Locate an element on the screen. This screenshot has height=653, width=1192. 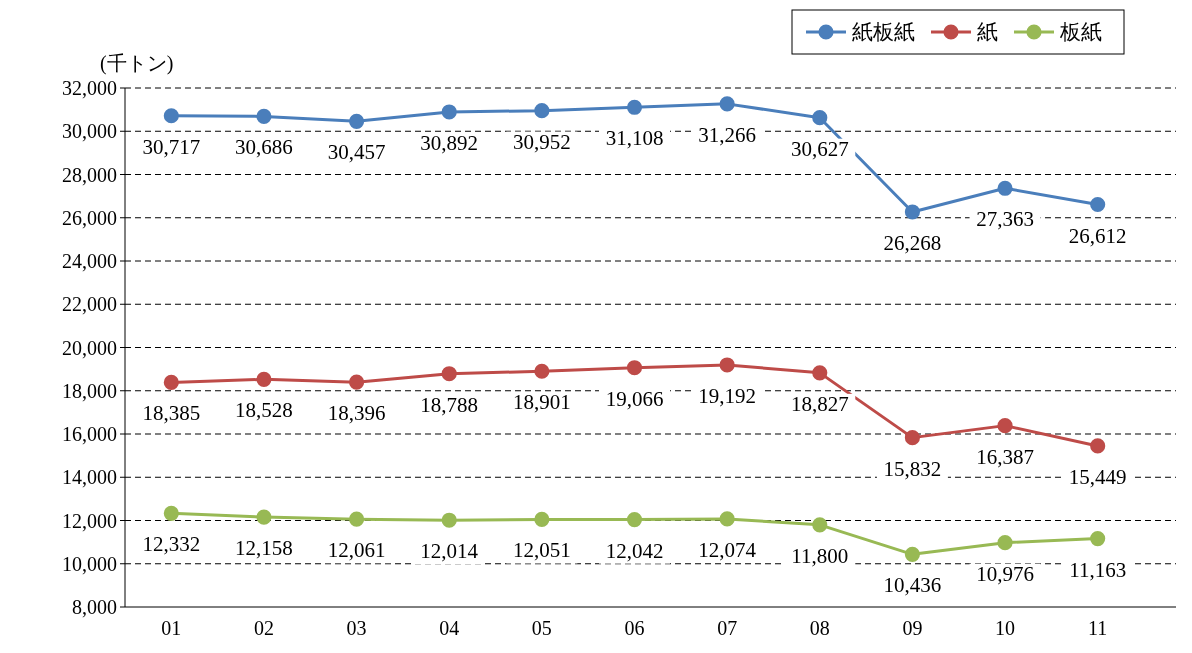
y-tick-label: 14,000 is located at coordinates (89, 477).